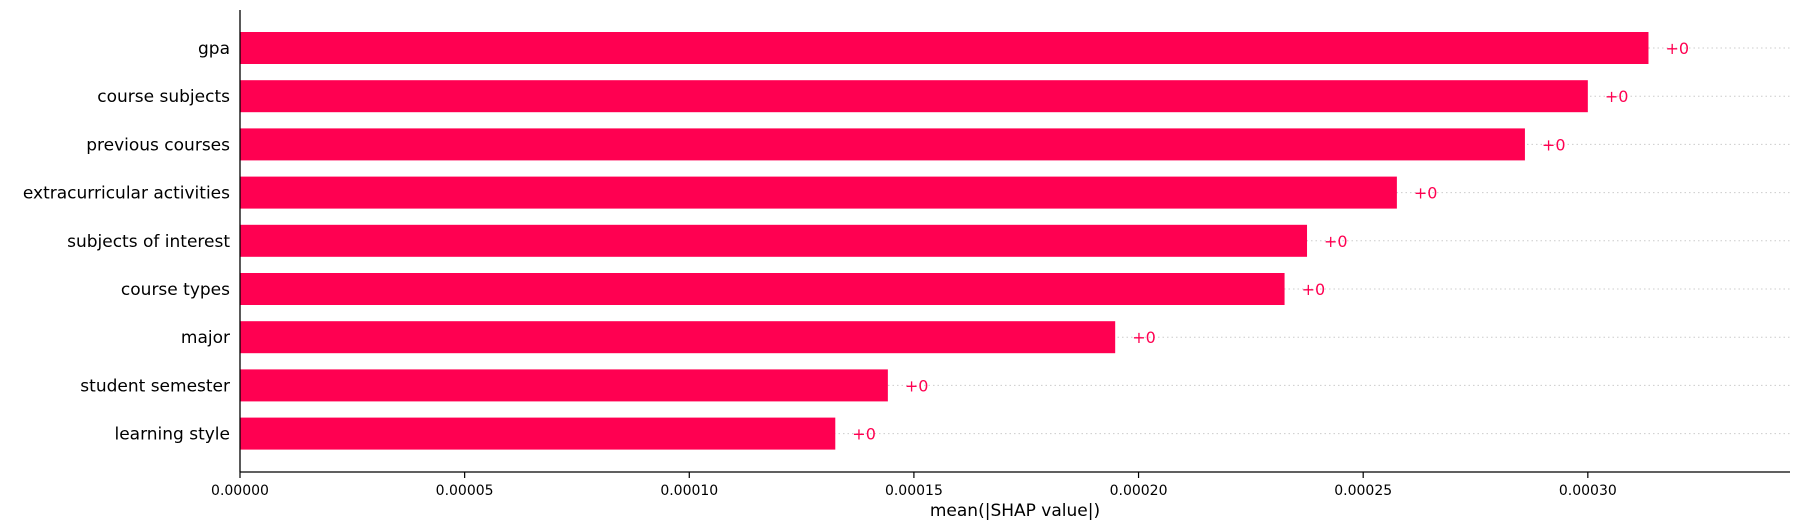  I want to click on category-label: extracurricular activities, so click(126, 194).